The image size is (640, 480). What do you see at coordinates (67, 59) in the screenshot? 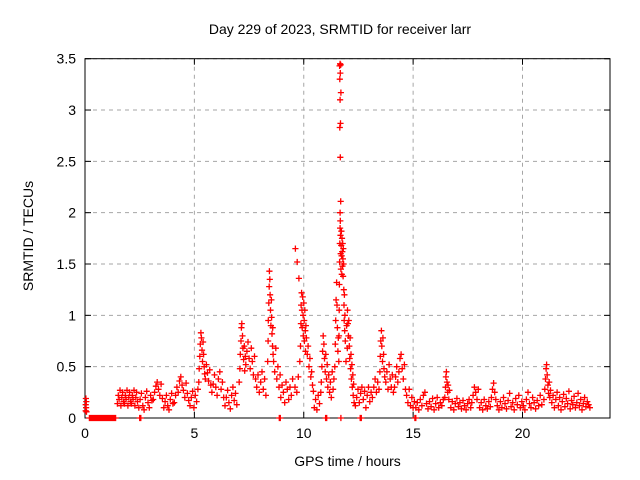
I see `y-tick-label: 3.5` at bounding box center [67, 59].